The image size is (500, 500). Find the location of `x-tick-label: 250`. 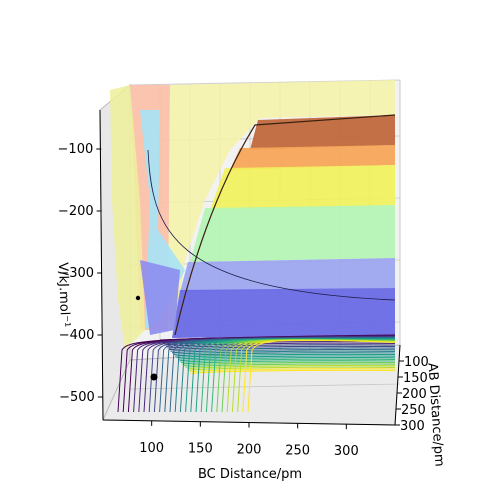

x-tick-label: 250 is located at coordinates (297, 450).